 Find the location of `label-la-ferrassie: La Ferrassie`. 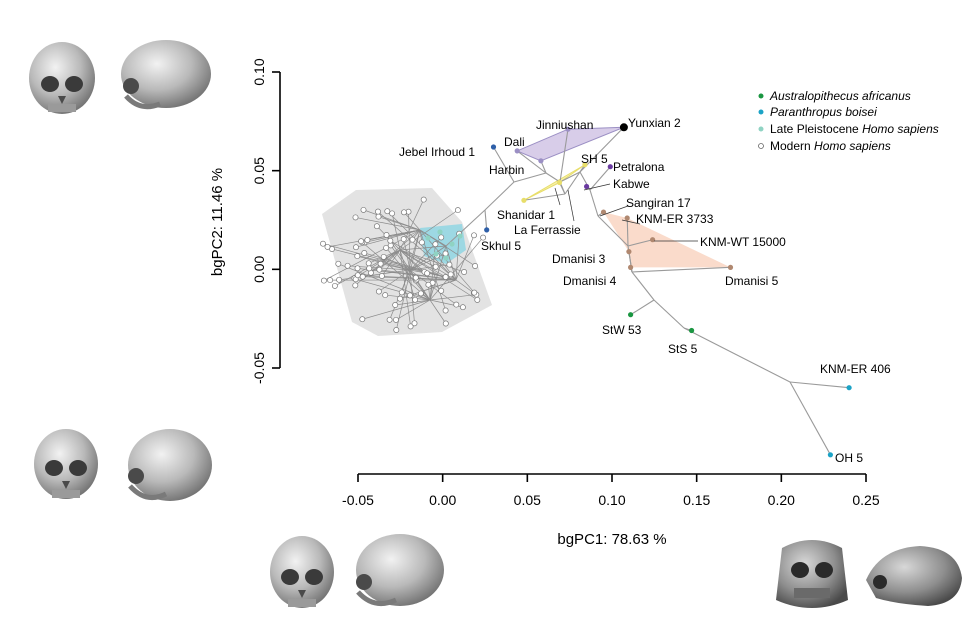

label-la-ferrassie: La Ferrassie is located at coordinates (547, 230).